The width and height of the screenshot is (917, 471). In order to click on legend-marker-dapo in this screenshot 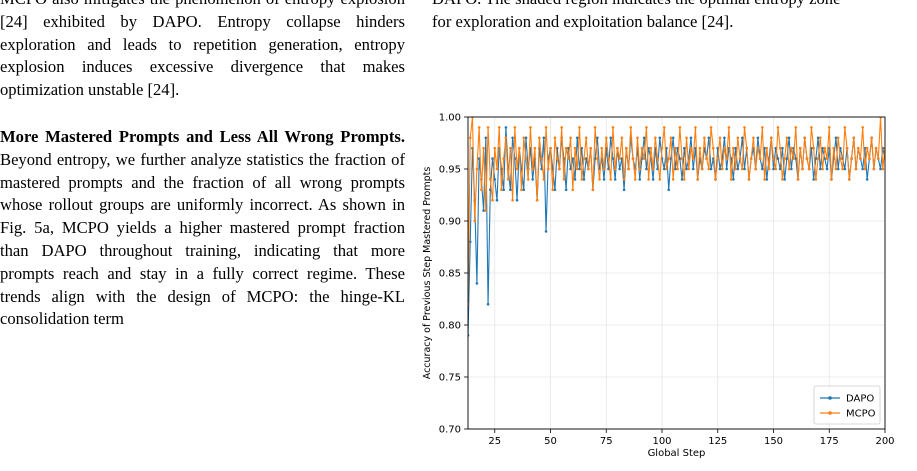, I will do `click(830, 398)`.